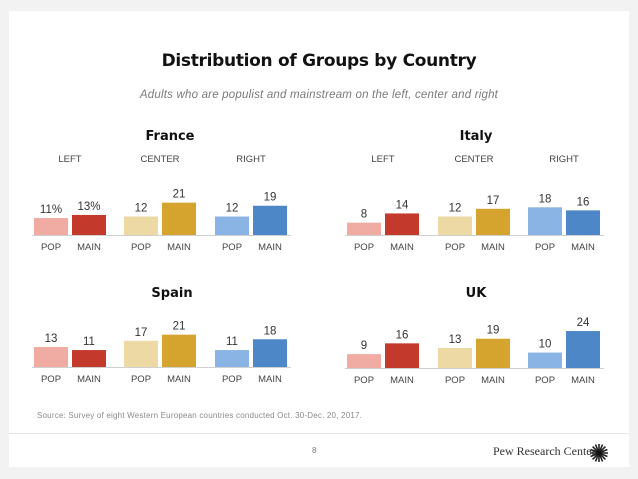  I want to click on france-center-pop-value-label: 12, so click(141, 209).